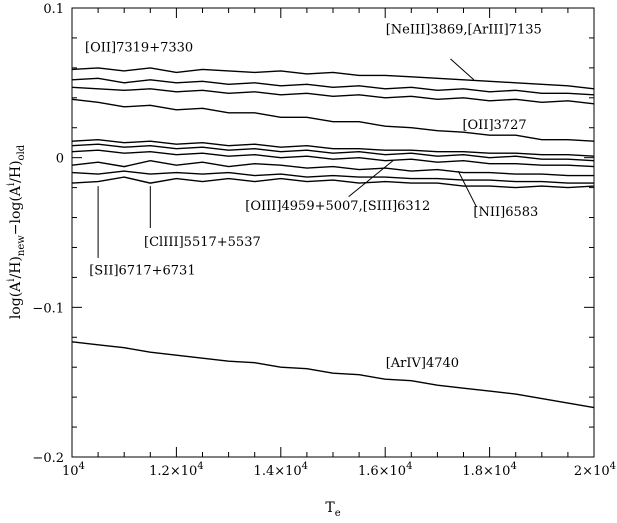  Describe the element at coordinates (73, 470) in the screenshot. I see `x-tick-label: 104` at that location.